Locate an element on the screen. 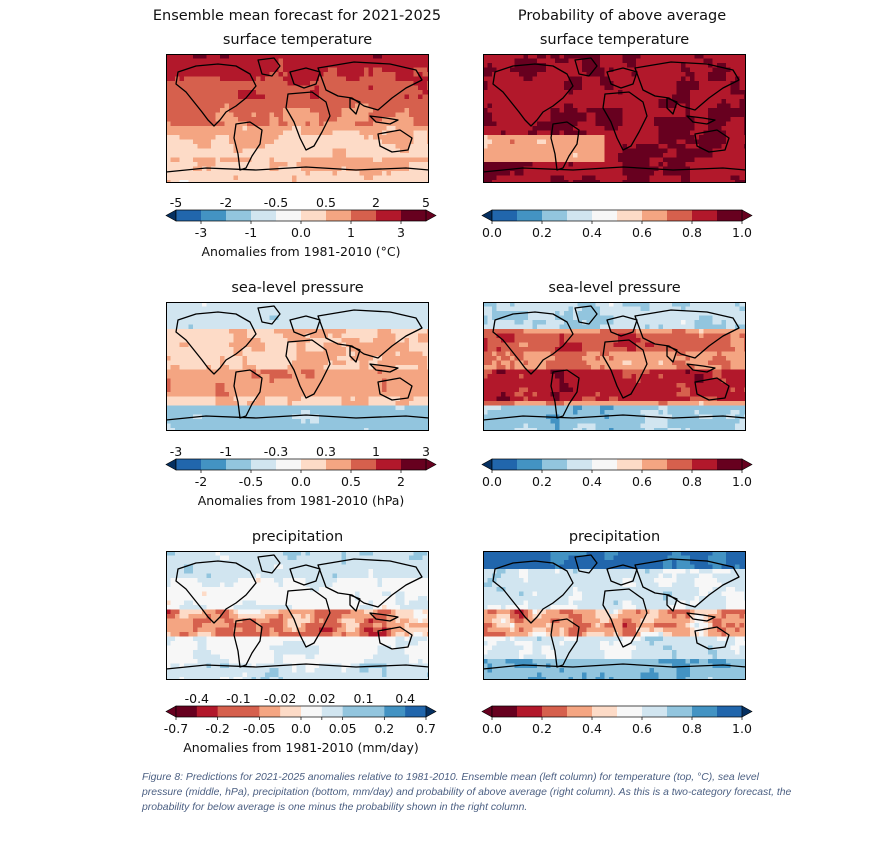  colorbar-tick-label-top: 1 is located at coordinates (376, 451).